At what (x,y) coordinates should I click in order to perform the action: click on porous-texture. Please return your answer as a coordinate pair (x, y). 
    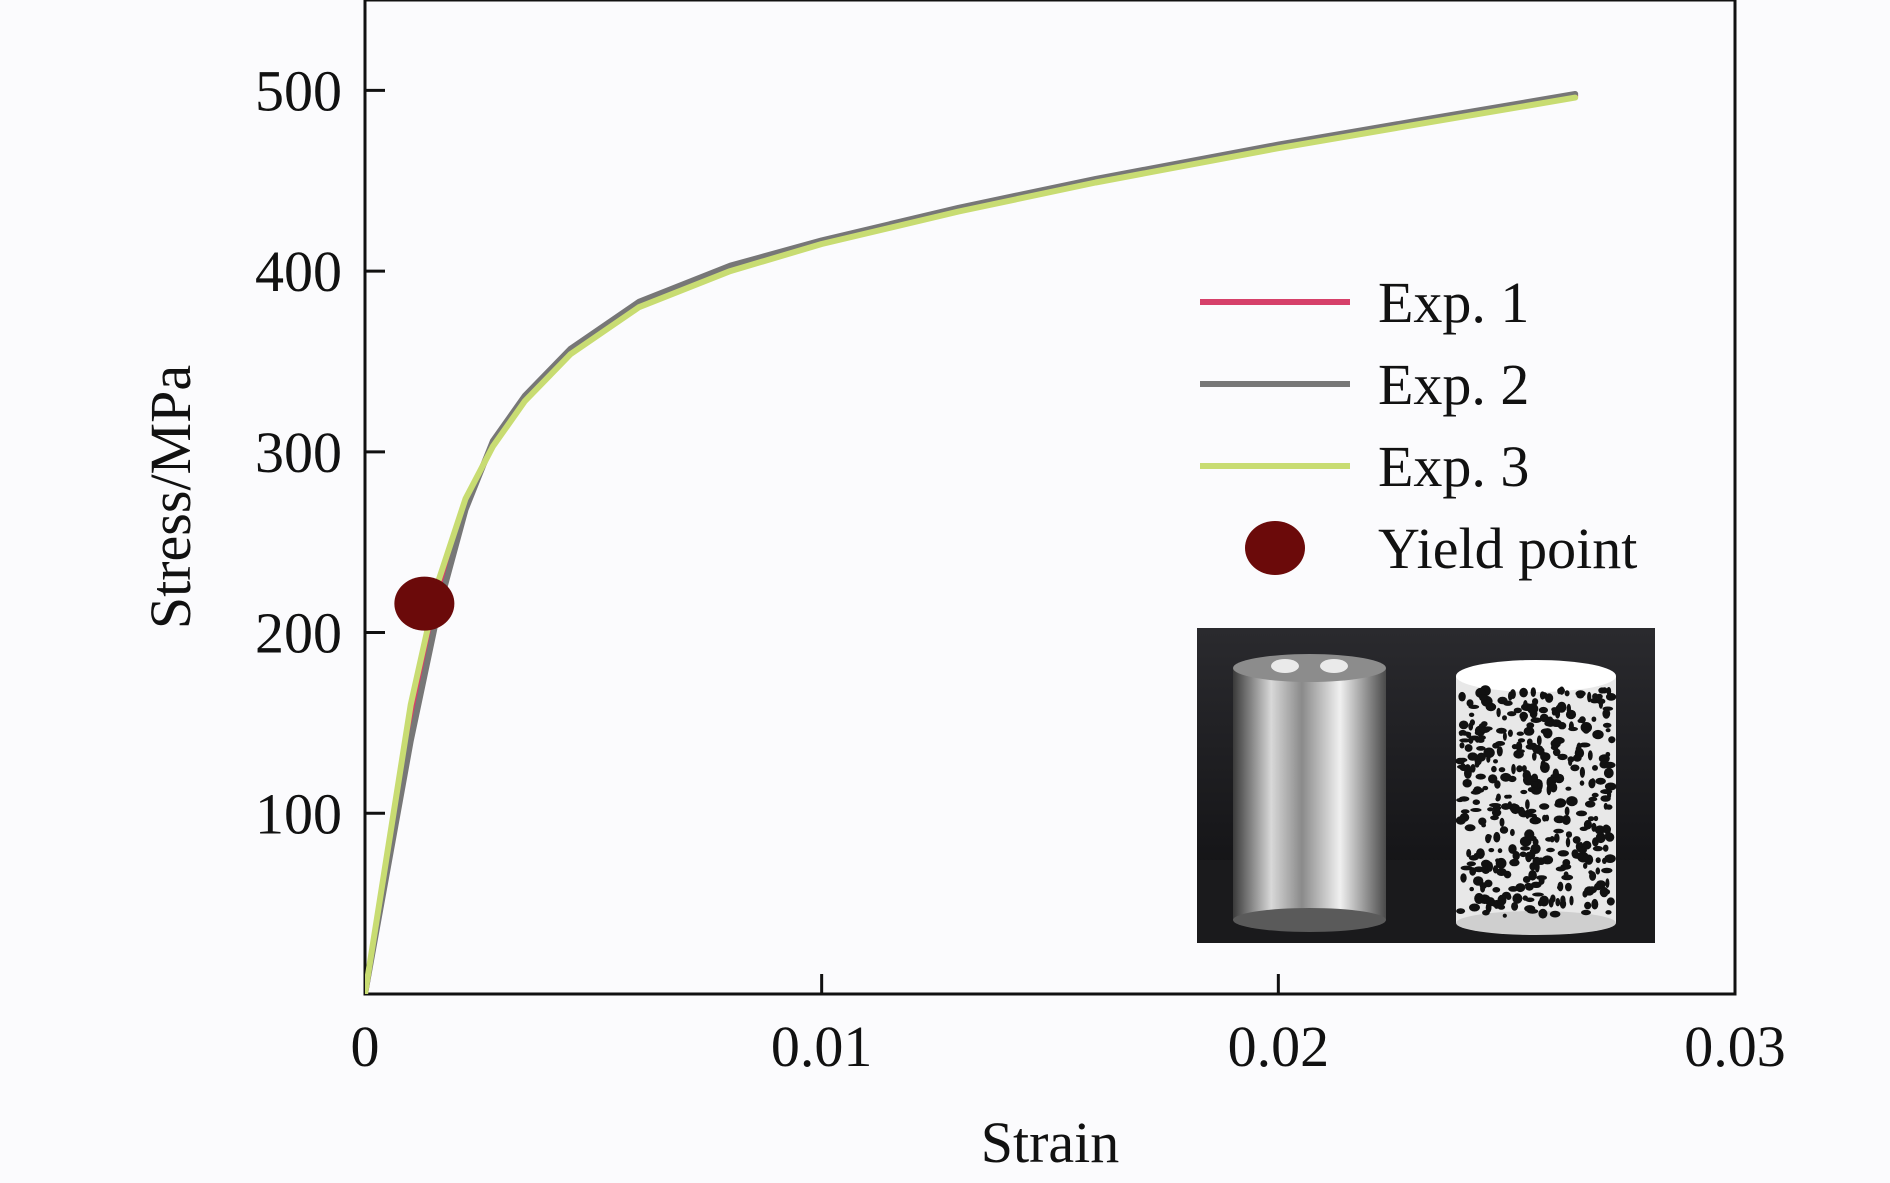
    Looking at the image, I should click on (1536, 802).